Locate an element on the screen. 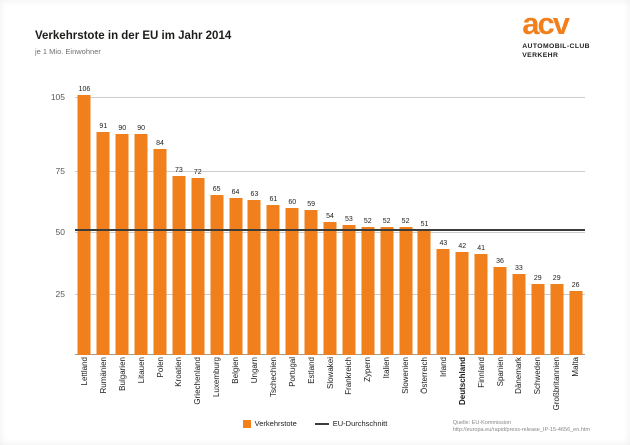  bar-value-label: 63 is located at coordinates (254, 195).